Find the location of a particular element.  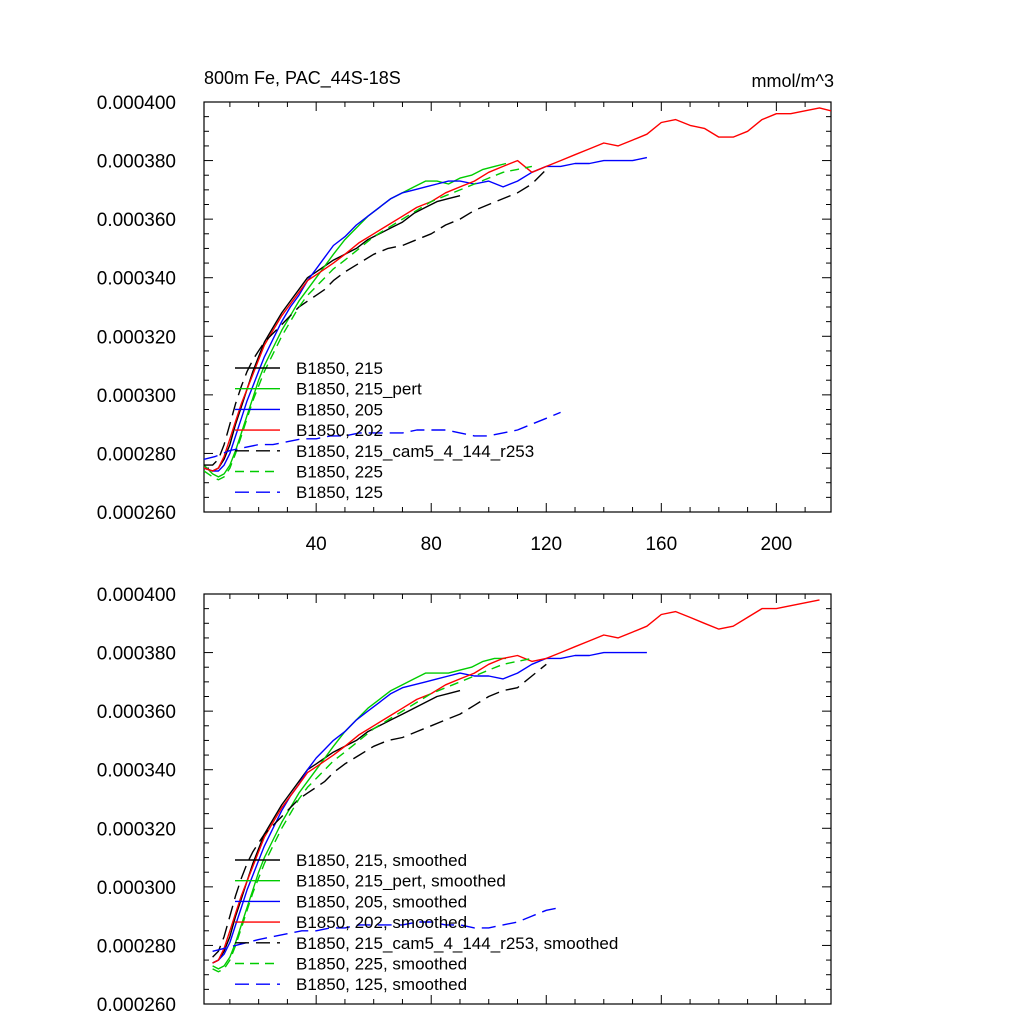

chart-title: 800m Fe, PAC_44S-18S is located at coordinates (302, 78).